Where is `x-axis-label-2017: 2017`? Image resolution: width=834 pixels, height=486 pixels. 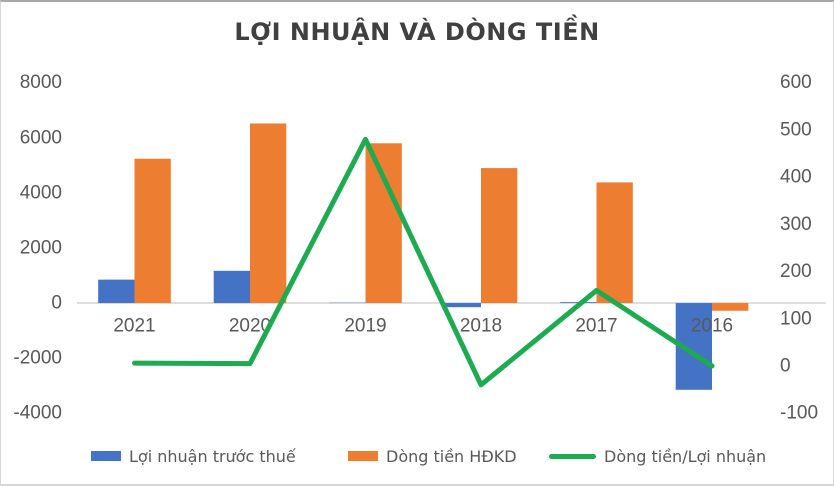 x-axis-label-2017: 2017 is located at coordinates (596, 326).